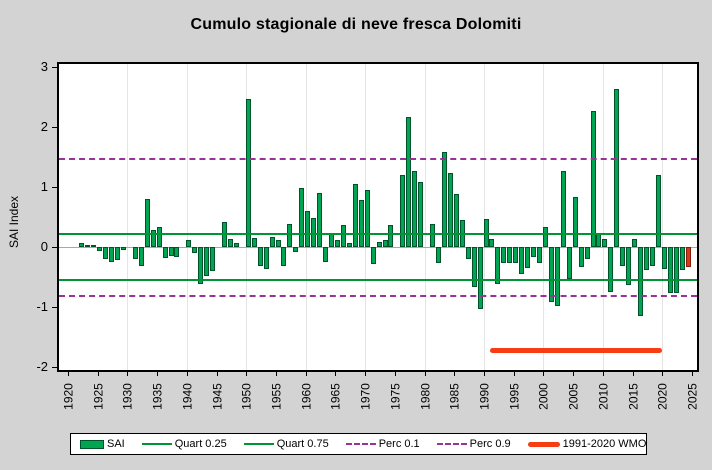 Image resolution: width=712 pixels, height=470 pixels. I want to click on zero-line, so click(378, 247).